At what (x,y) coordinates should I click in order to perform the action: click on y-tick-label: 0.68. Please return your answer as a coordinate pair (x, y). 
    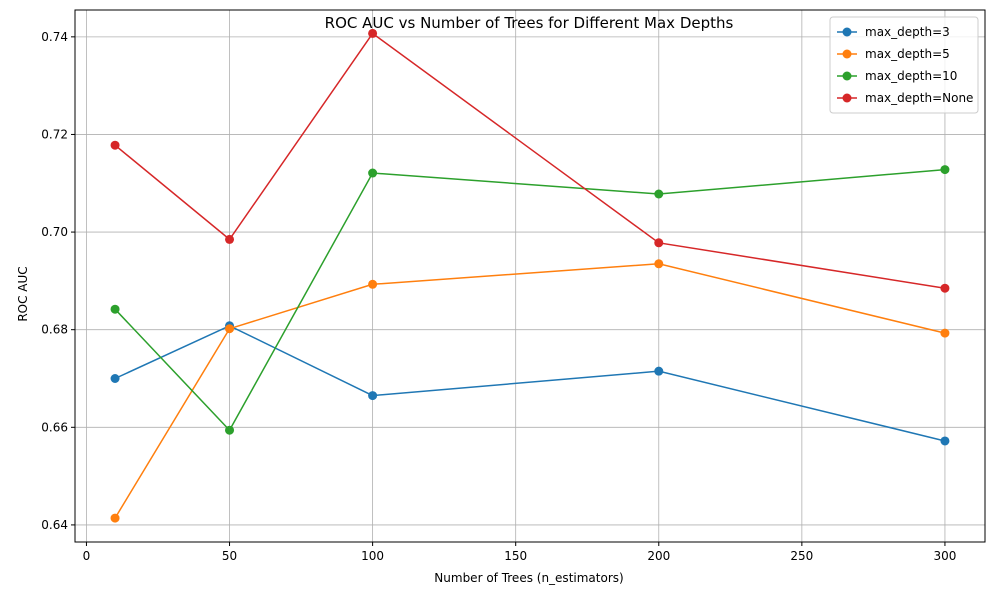
    Looking at the image, I should click on (54, 330).